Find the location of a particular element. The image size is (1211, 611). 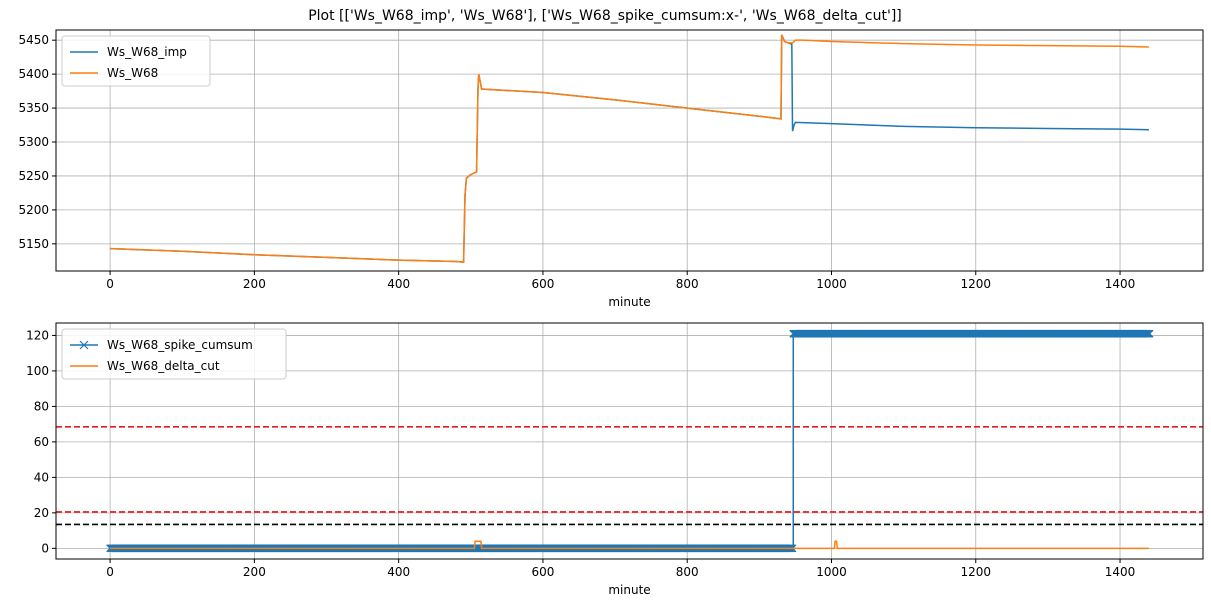

ytick-label-6: 5450 is located at coordinates (33, 40).